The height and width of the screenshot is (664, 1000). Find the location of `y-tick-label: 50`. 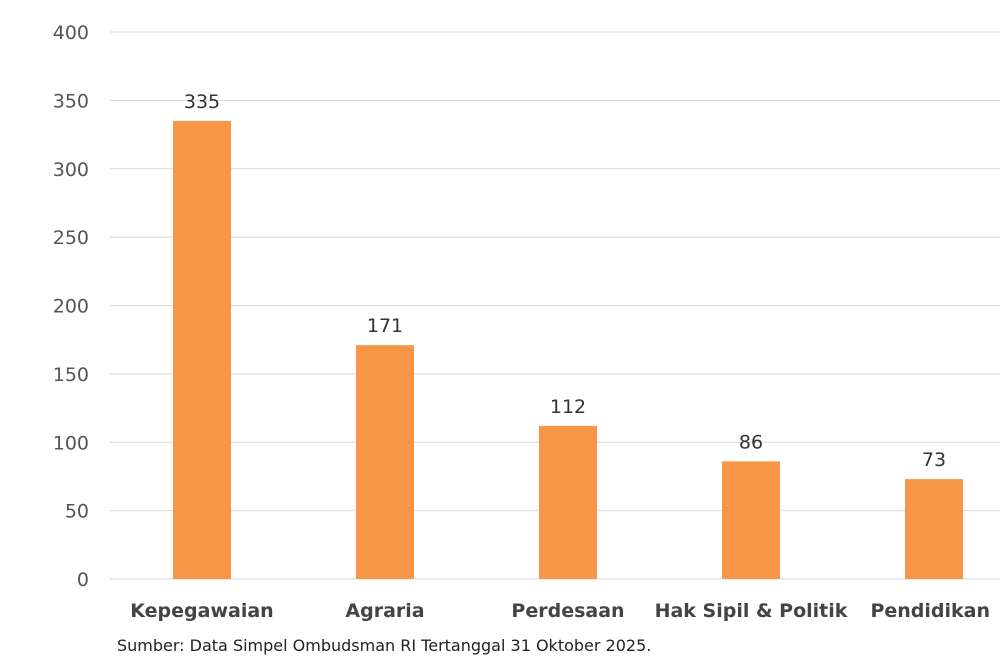

y-tick-label: 50 is located at coordinates (77, 512).